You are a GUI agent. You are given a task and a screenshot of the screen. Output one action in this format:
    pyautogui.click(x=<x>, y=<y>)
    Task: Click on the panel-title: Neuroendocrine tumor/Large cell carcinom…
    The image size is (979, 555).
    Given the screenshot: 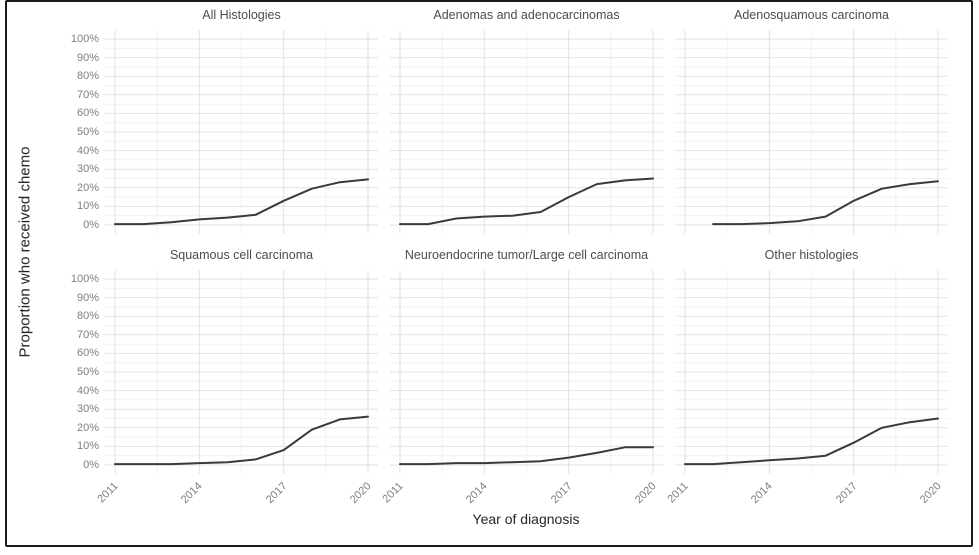 What is the action you would take?
    pyautogui.click(x=526, y=255)
    